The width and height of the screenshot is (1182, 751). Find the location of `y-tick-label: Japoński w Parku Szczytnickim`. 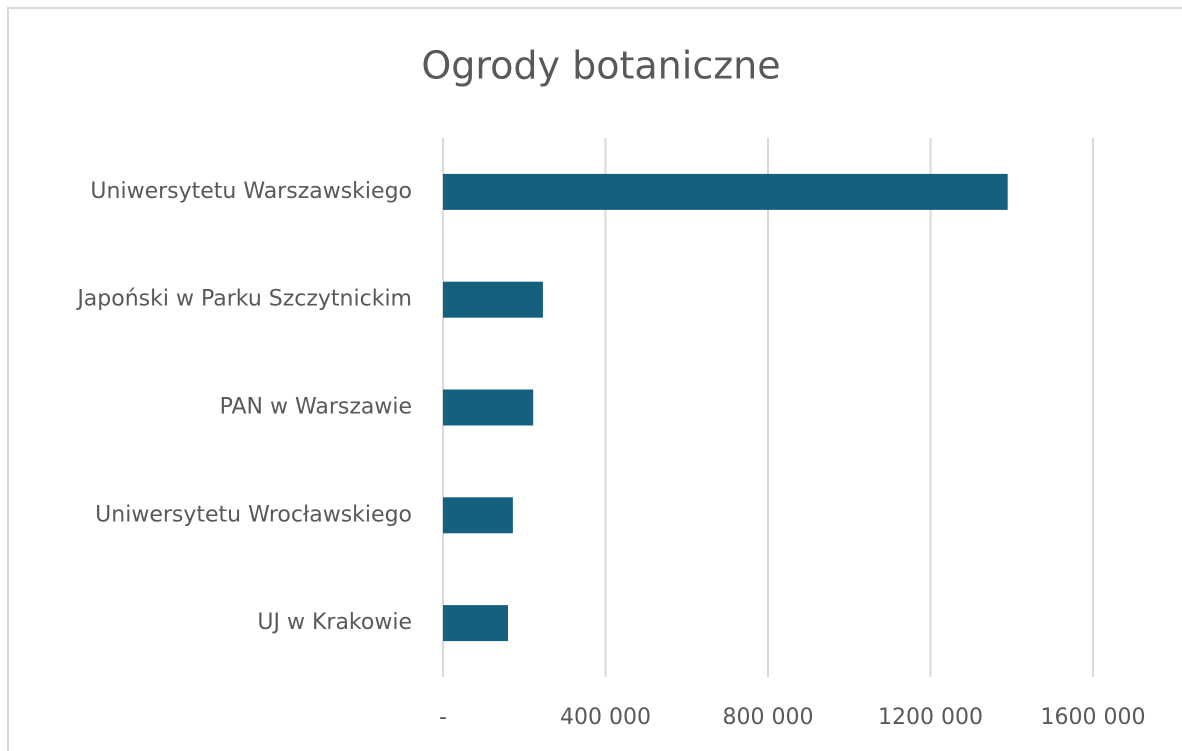

y-tick-label: Japoński w Parku Szczytnickim is located at coordinates (243, 299).